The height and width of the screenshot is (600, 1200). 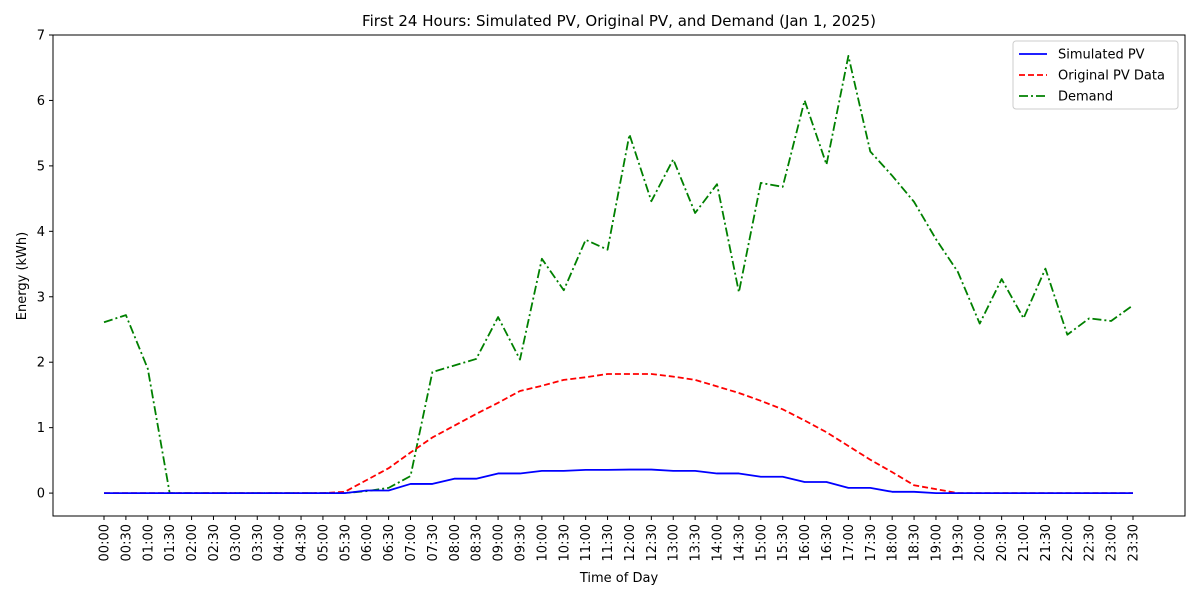 I want to click on y-tick-label: 2, so click(x=41, y=363).